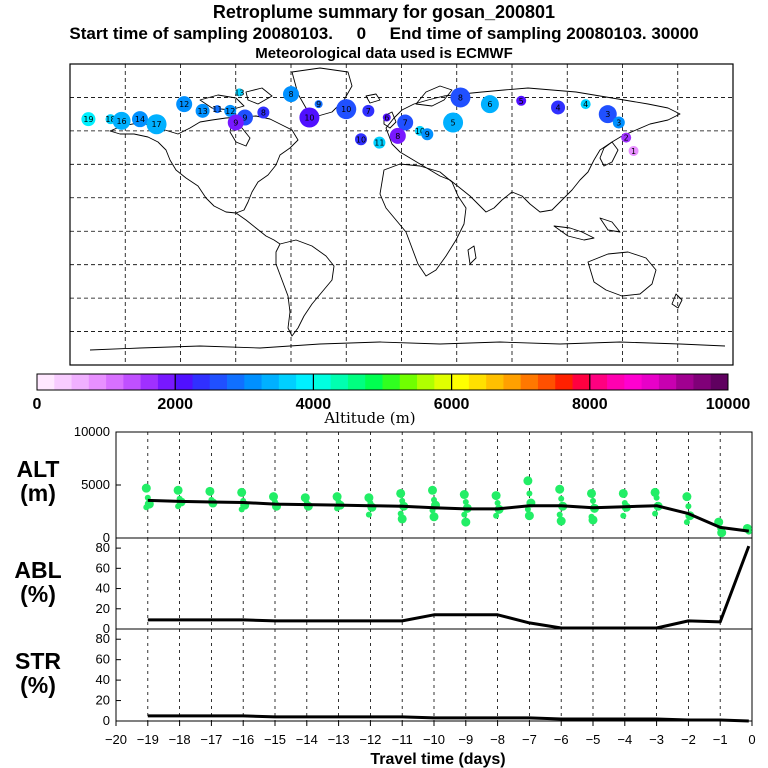 Image resolution: width=768 pixels, height=768 pixels. What do you see at coordinates (103, 638) in the screenshot?
I see `y-tick-label: 80` at bounding box center [103, 638].